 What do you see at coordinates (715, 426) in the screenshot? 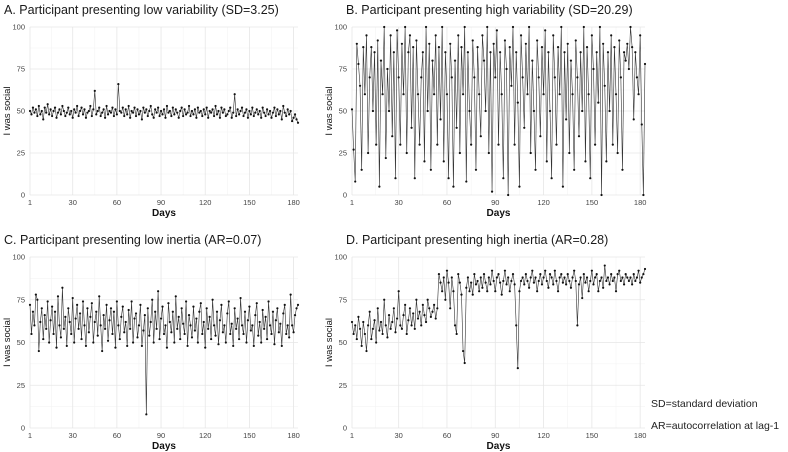
I see `note-ar: AR=autocorrelation at lag-1` at bounding box center [715, 426].